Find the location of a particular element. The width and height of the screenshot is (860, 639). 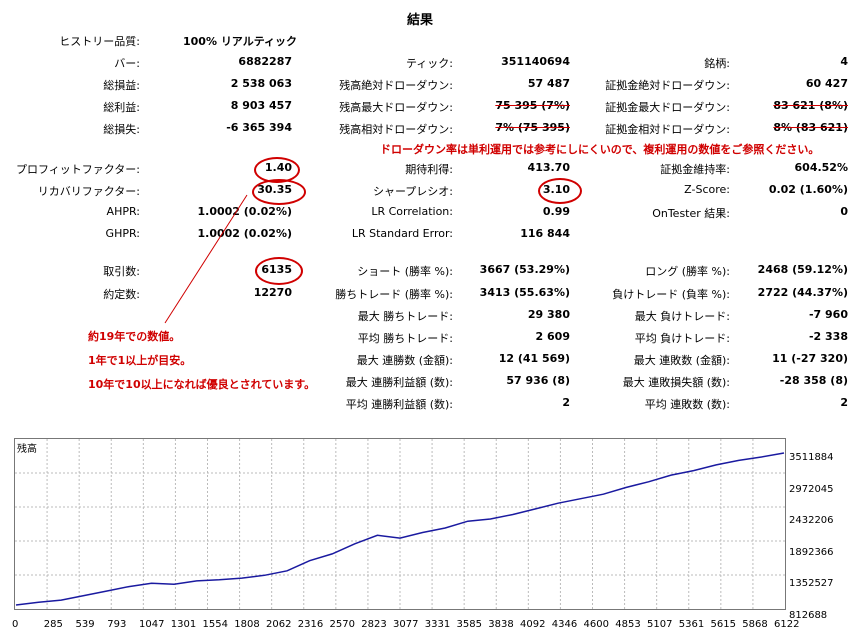

x-tick-label: 1808 is located at coordinates (247, 624).